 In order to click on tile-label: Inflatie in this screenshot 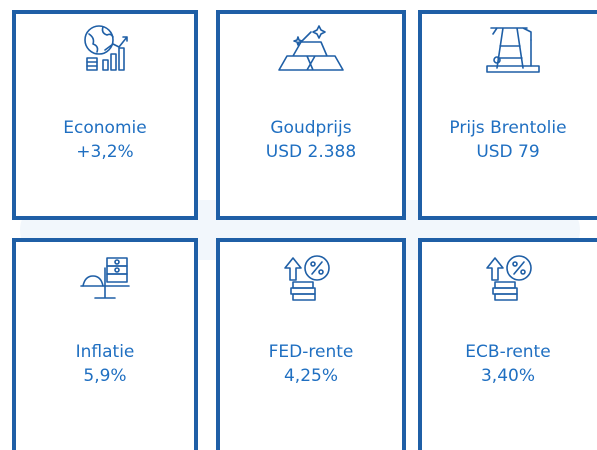, I will do `click(105, 352)`.